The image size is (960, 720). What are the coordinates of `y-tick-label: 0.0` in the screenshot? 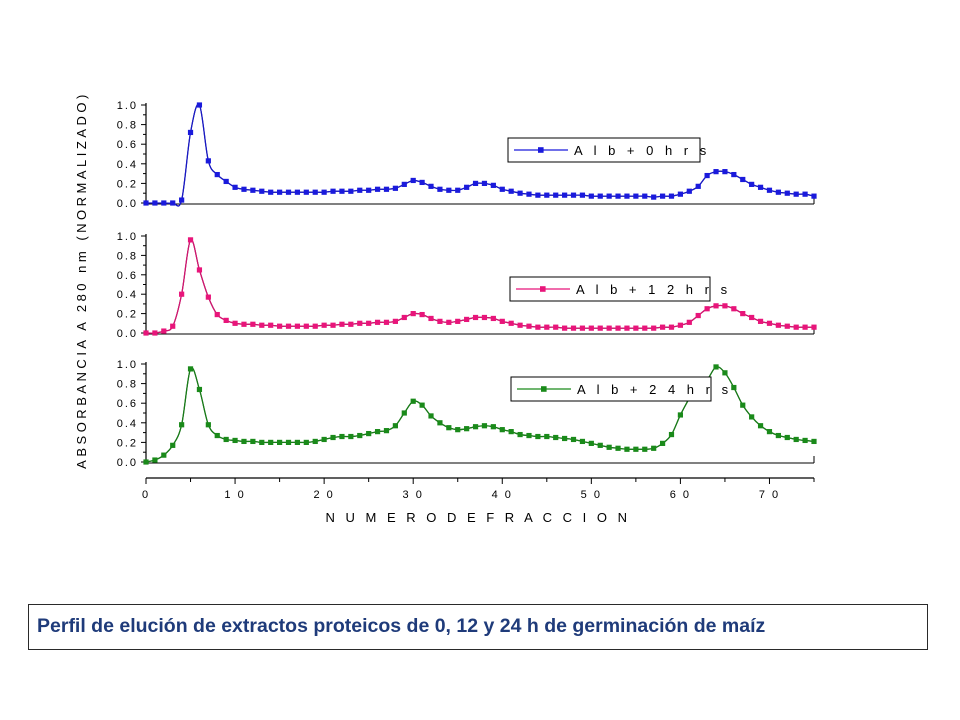 It's located at (127, 334).